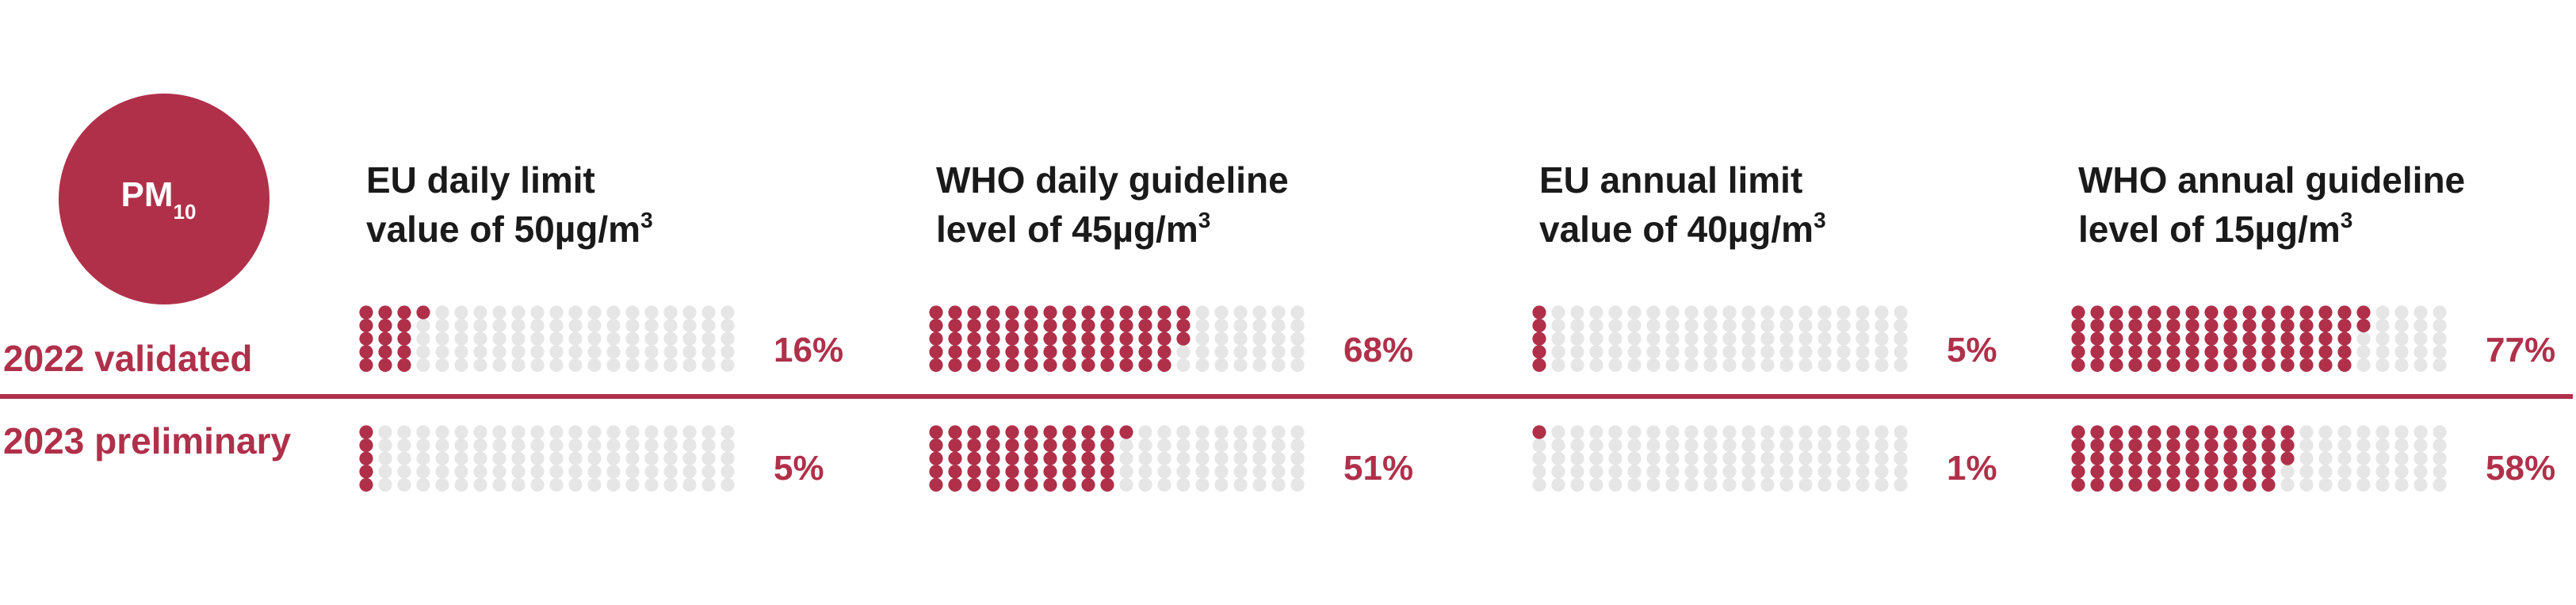 Image resolution: width=2576 pixels, height=605 pixels. What do you see at coordinates (128, 359) in the screenshot?
I see `legend-label: 2022 validated` at bounding box center [128, 359].